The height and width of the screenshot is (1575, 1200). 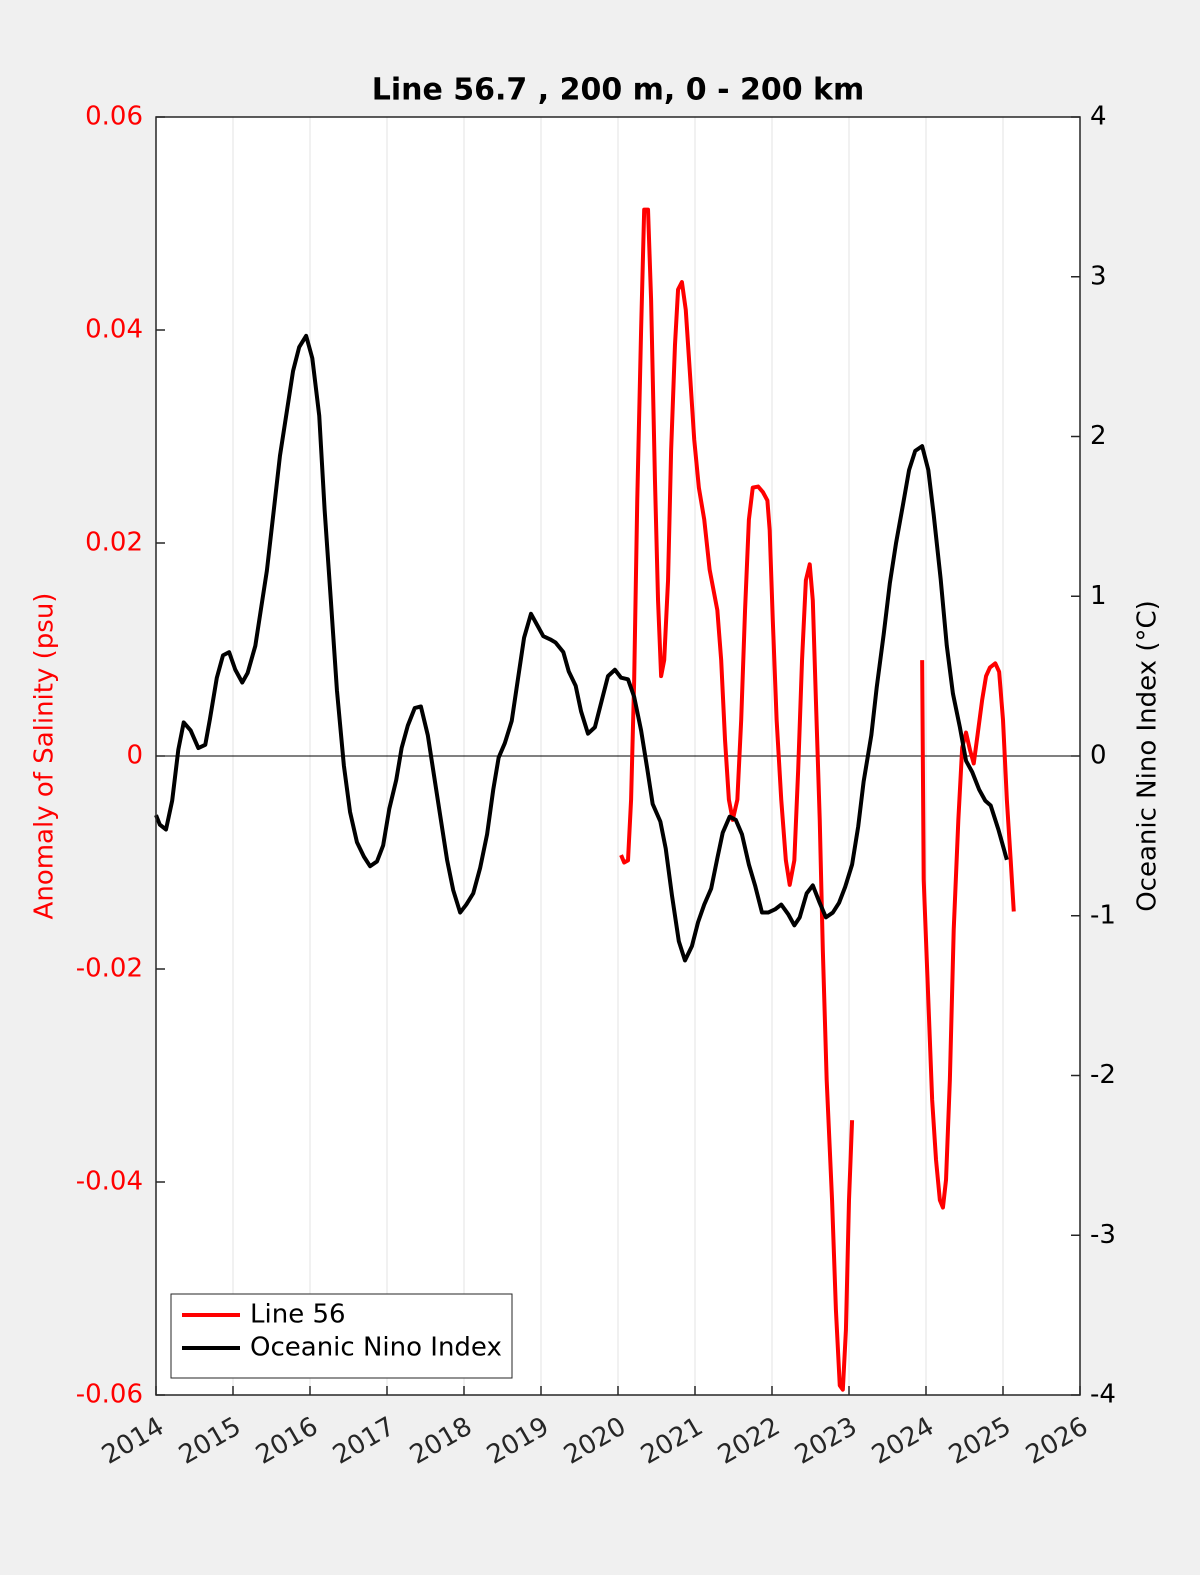 I want to click on y2-tick-label: -4, so click(x=1103, y=1395).